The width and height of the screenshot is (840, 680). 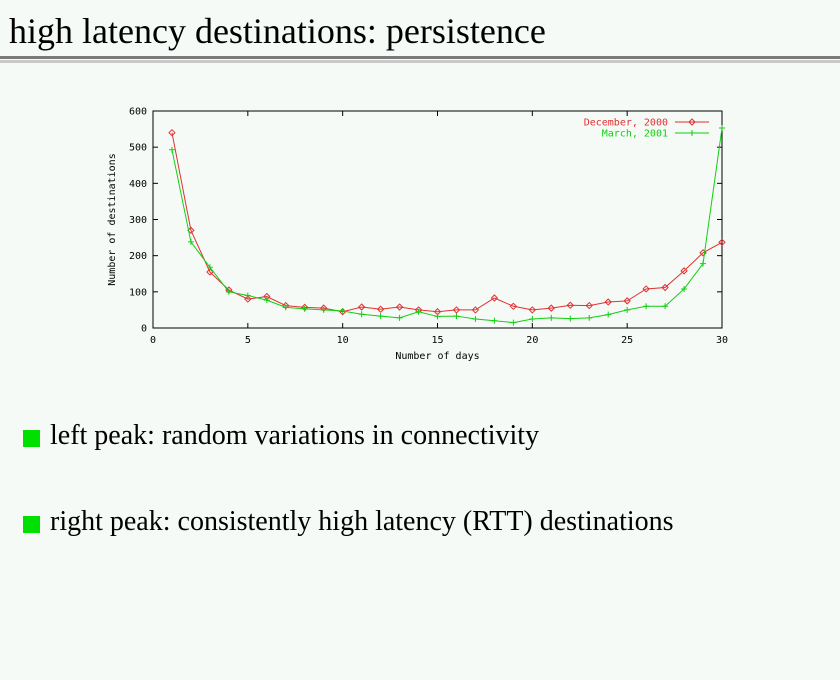 I want to click on x-tick-label: 20, so click(x=532, y=340).